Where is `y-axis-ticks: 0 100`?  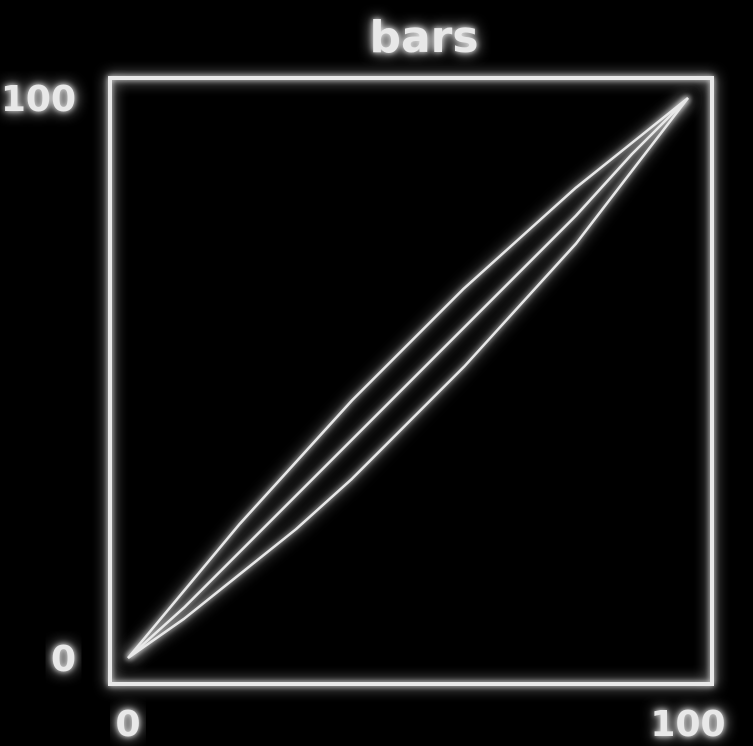 y-axis-ticks: 0 100 is located at coordinates (51, 379).